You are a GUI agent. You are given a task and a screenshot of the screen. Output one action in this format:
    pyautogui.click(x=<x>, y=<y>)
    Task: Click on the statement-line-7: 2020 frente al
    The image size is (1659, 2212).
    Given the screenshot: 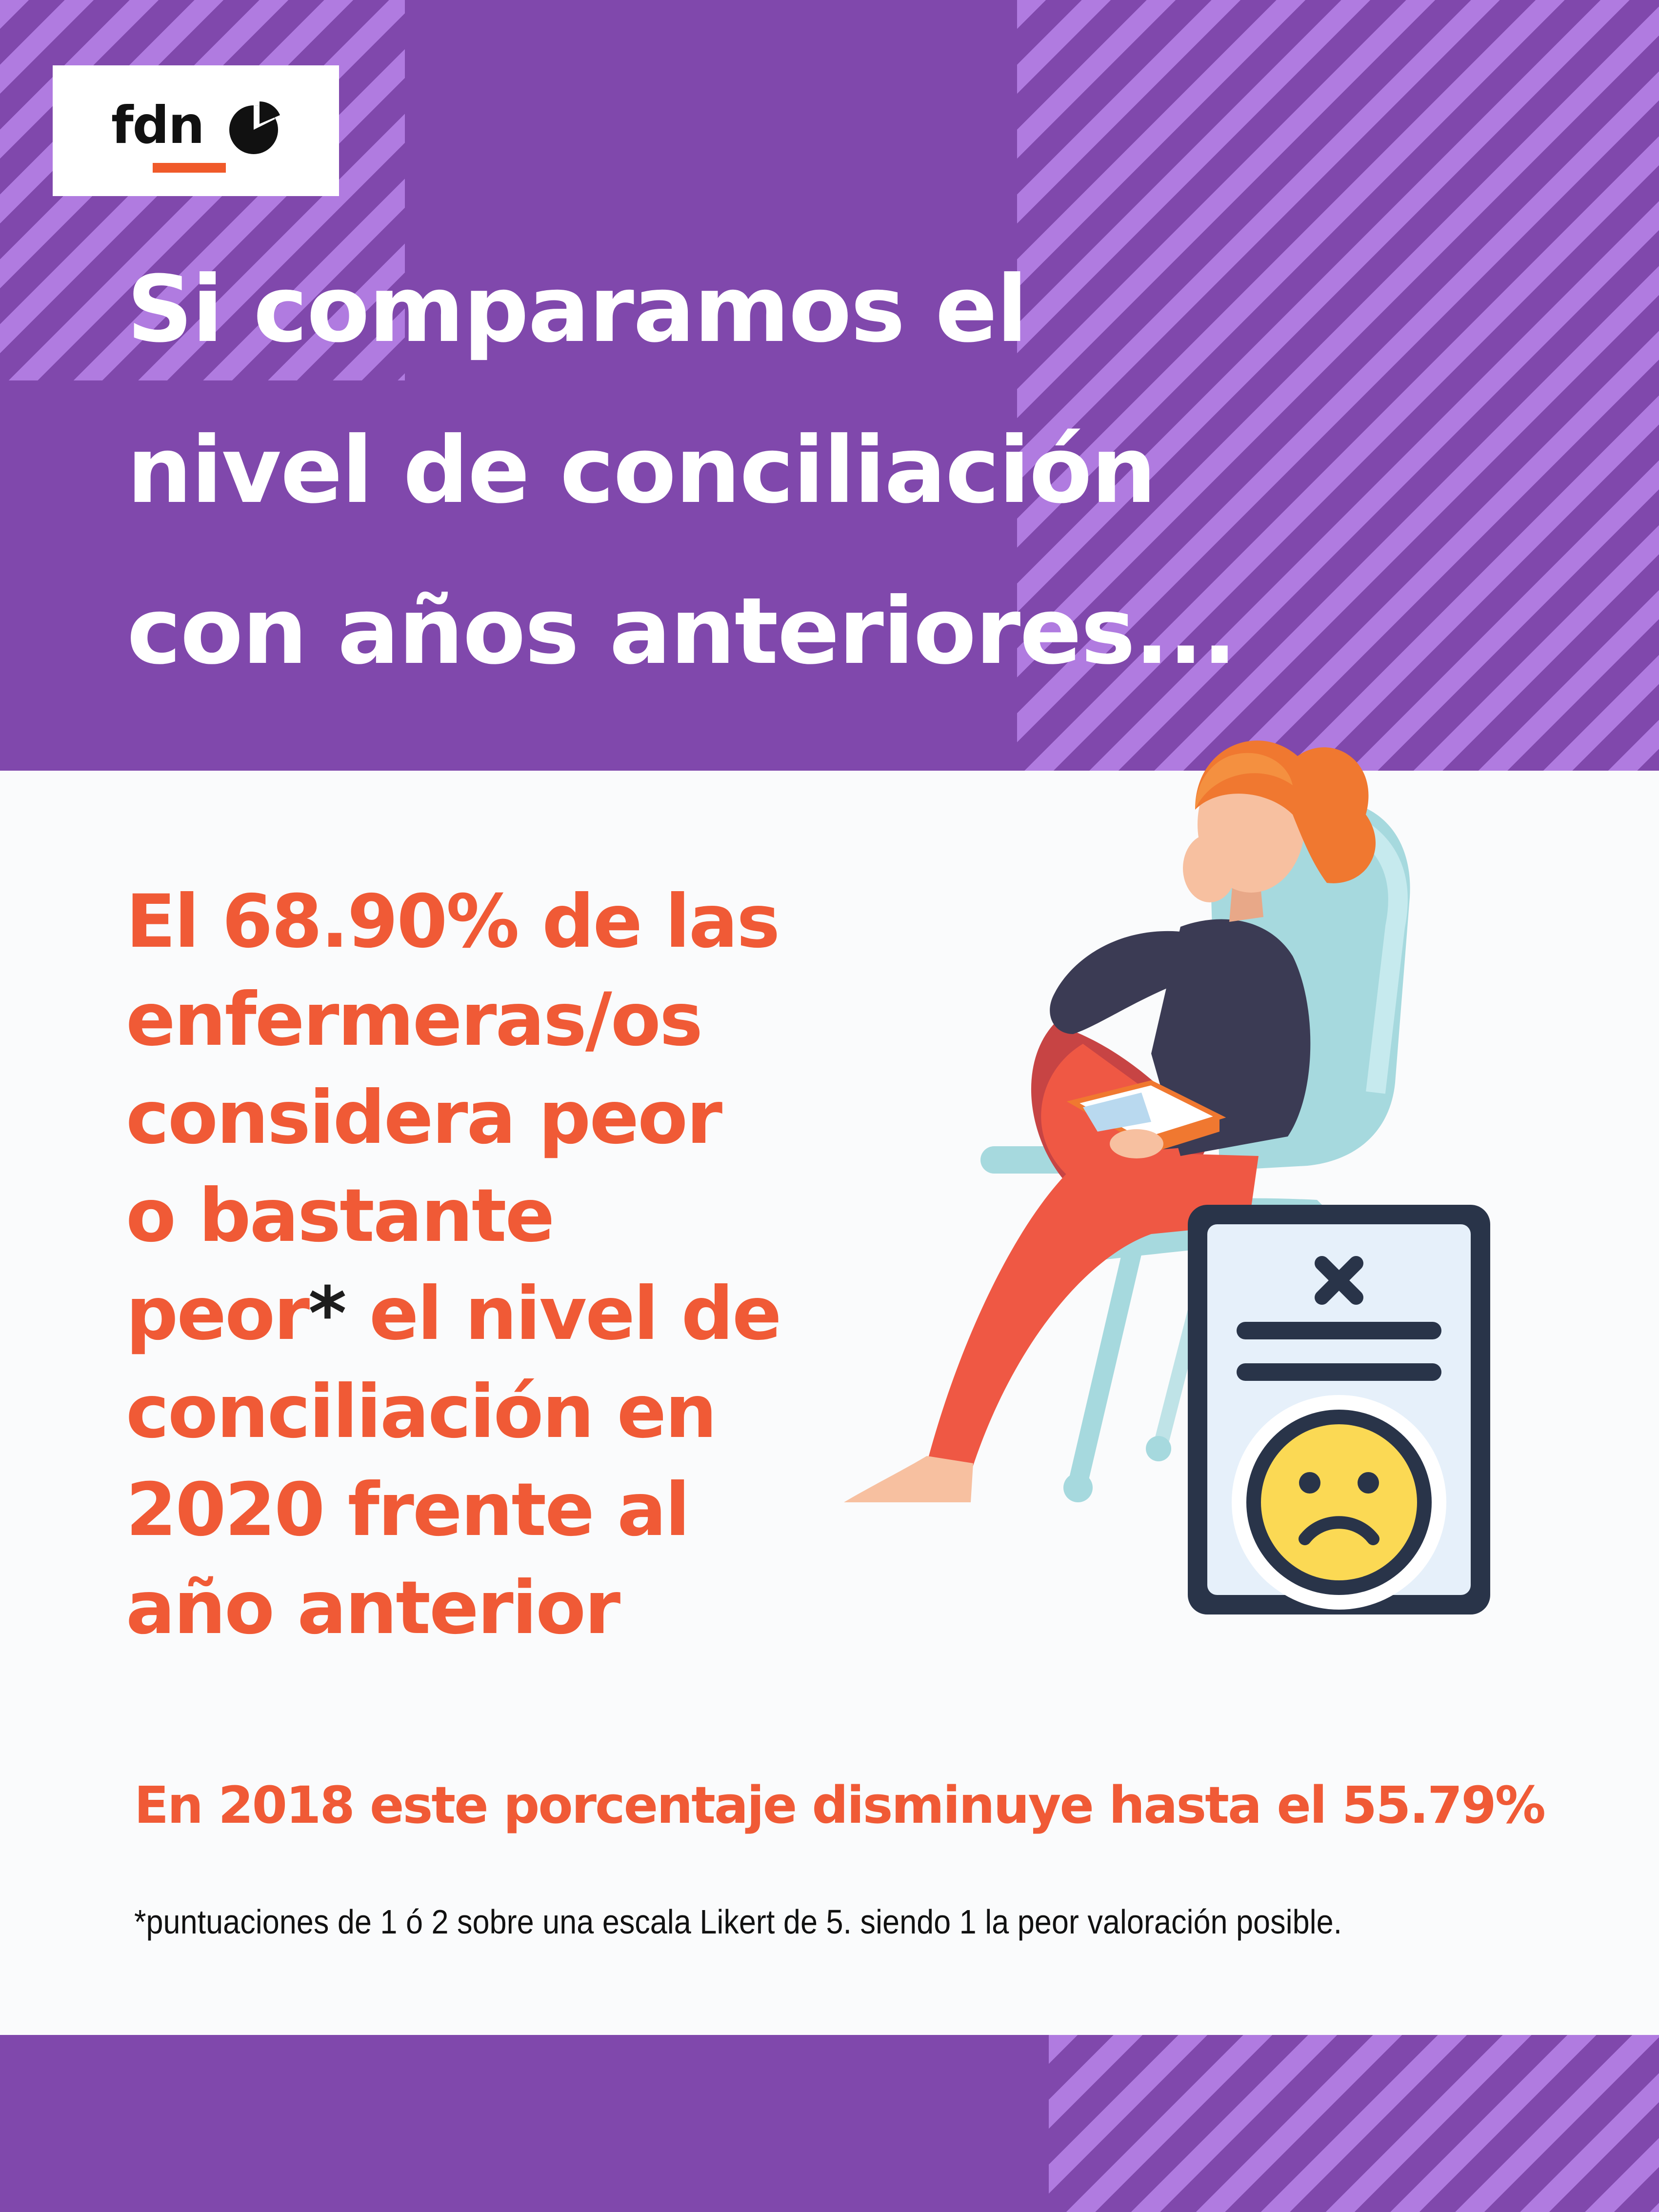 What is the action you would take?
    pyautogui.click(x=408, y=1510)
    